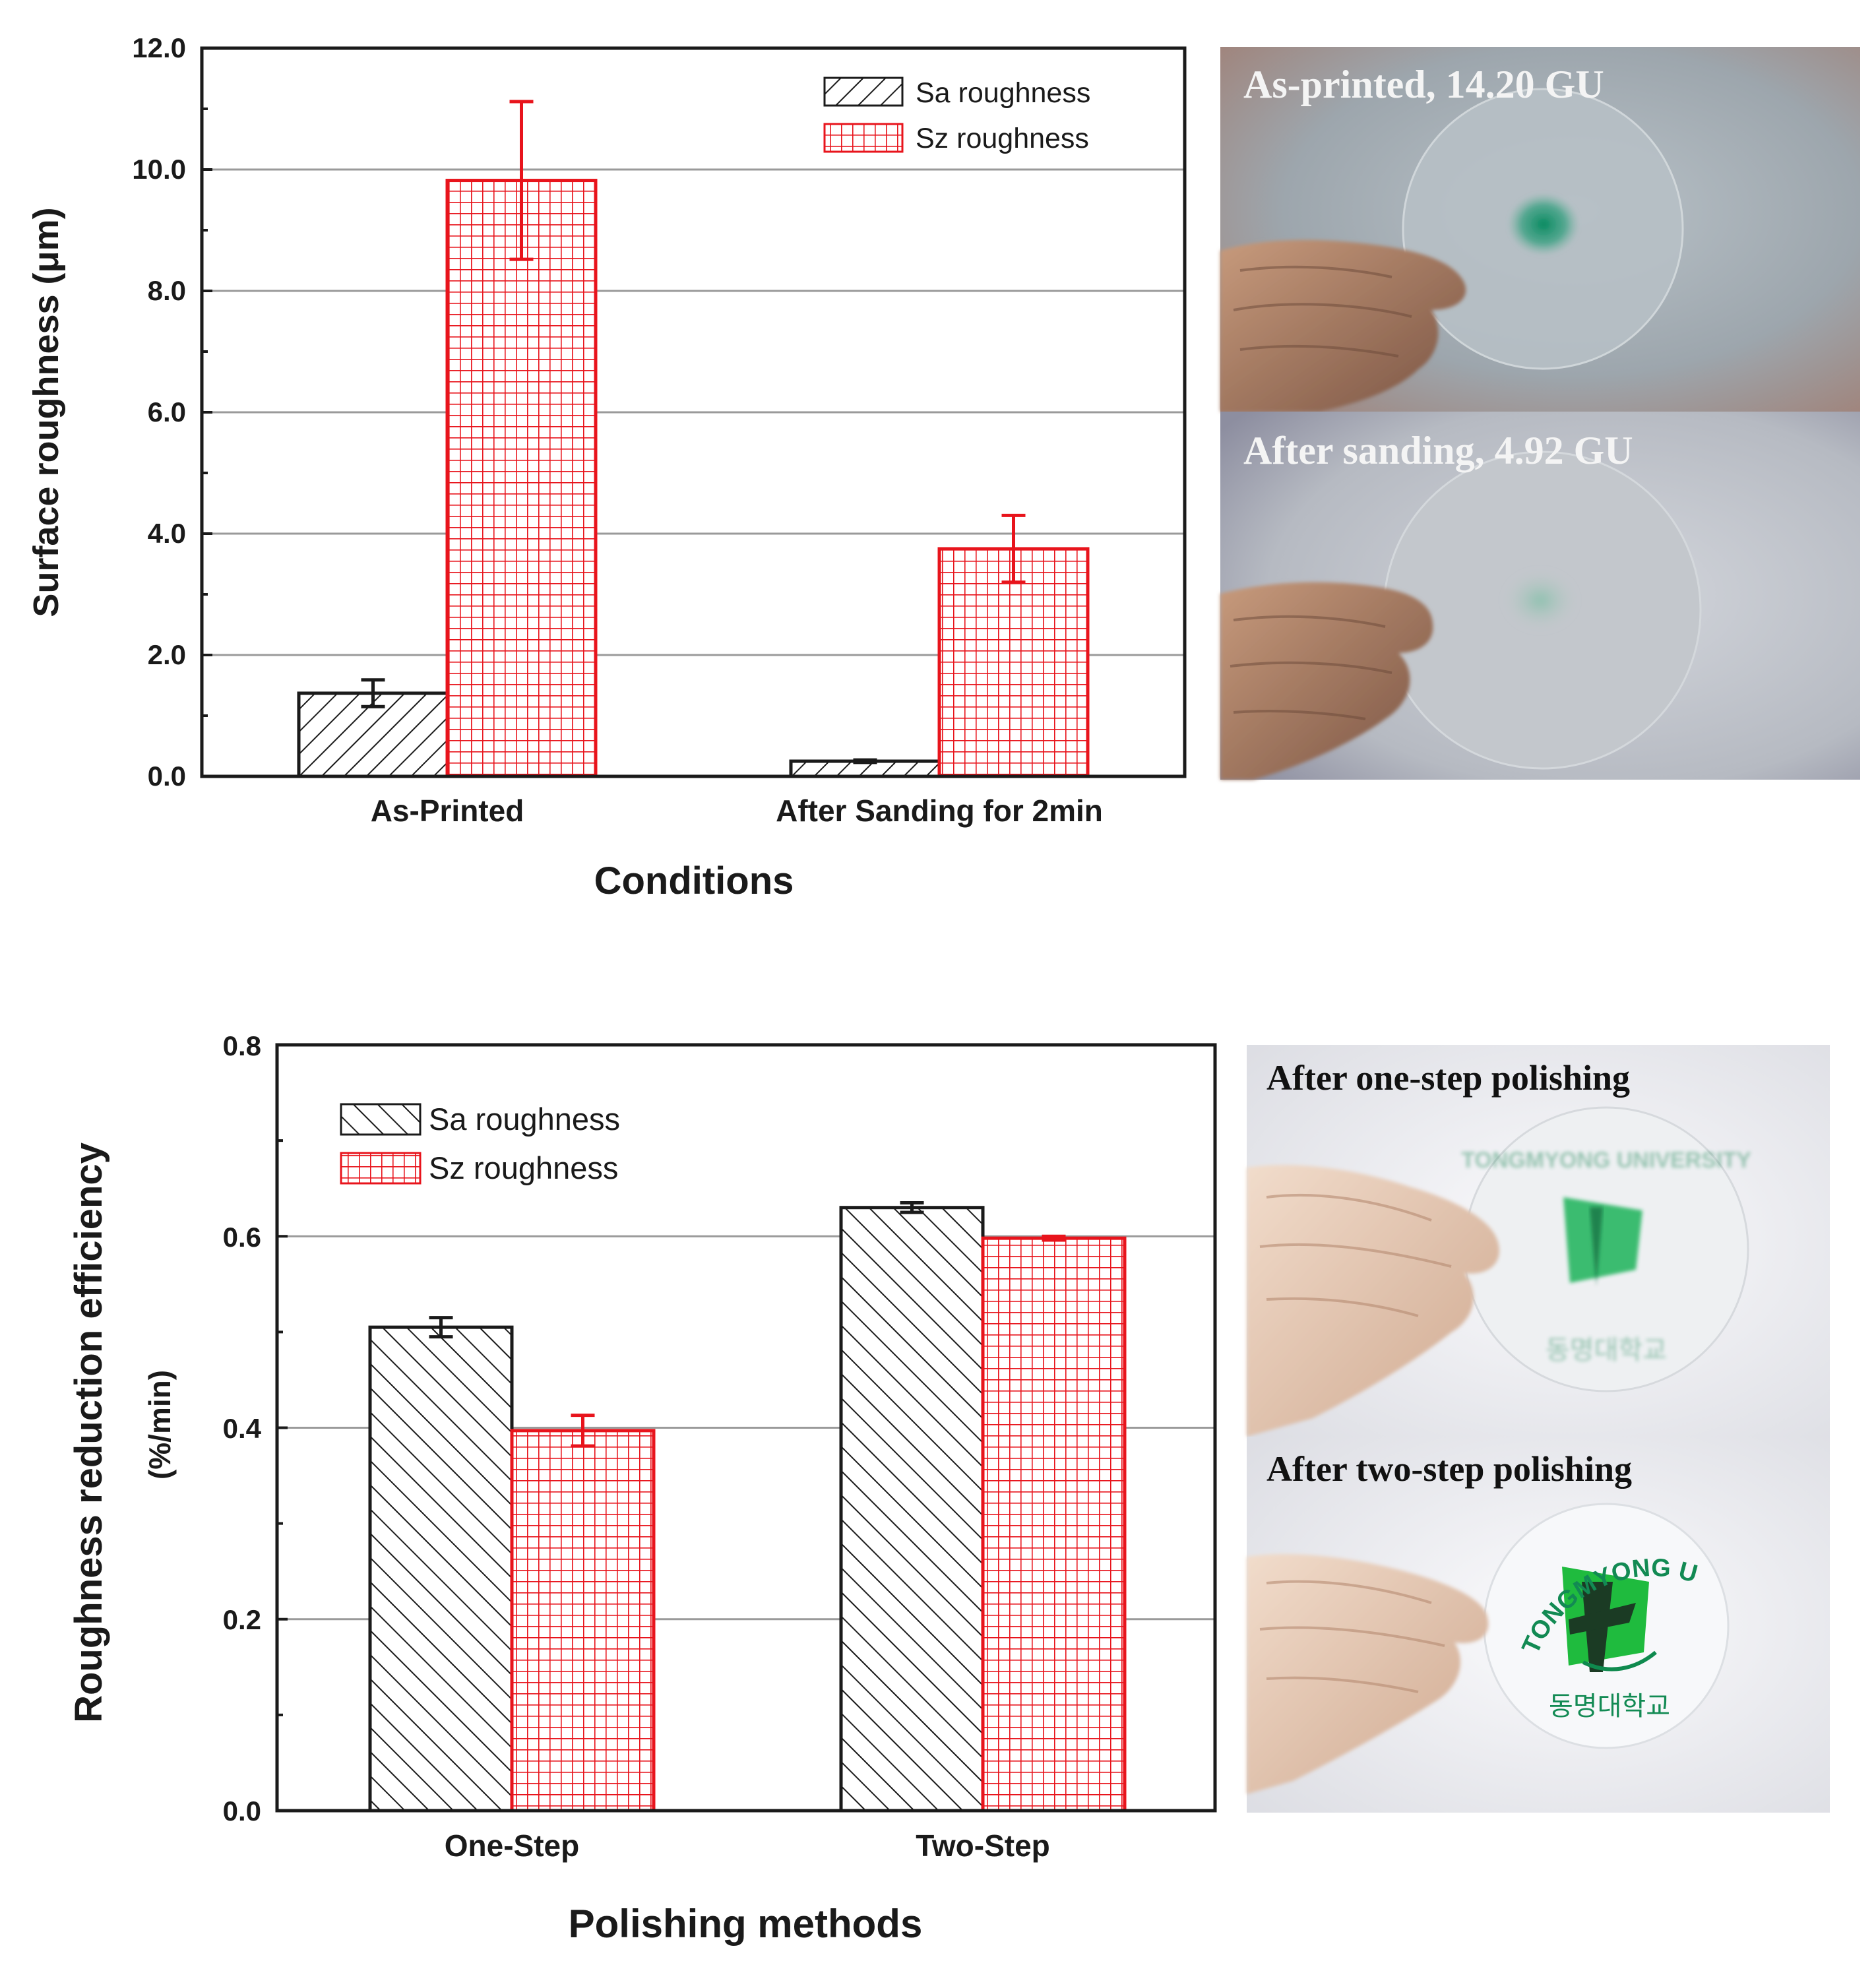  I want to click on y-tick-10: 10.0, so click(159, 169).